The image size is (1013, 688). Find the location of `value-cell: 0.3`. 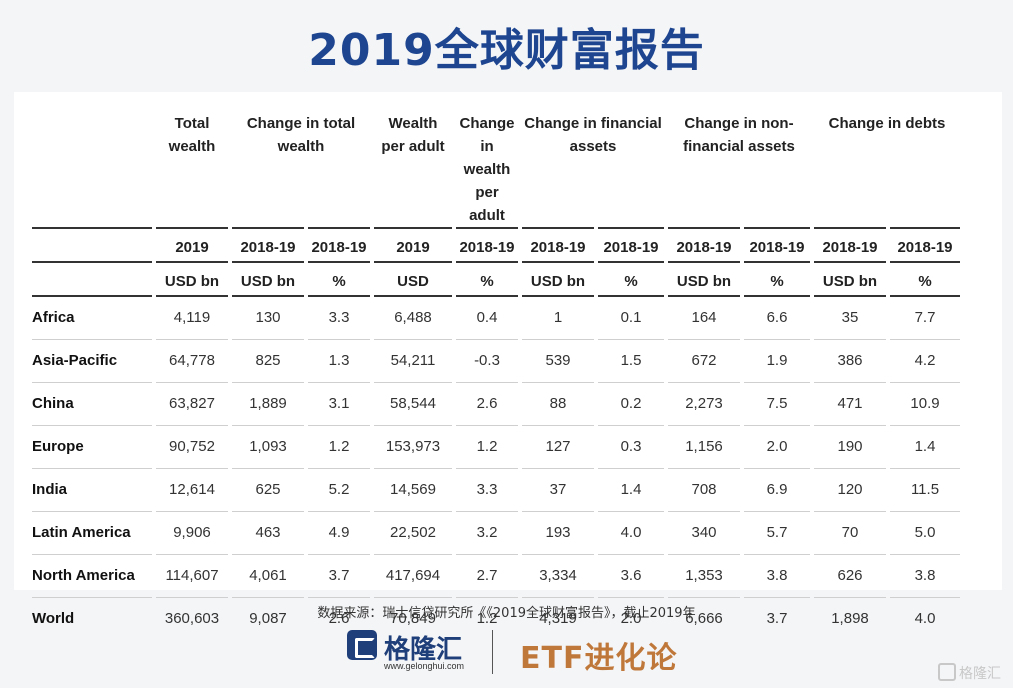

value-cell: 0.3 is located at coordinates (631, 447).